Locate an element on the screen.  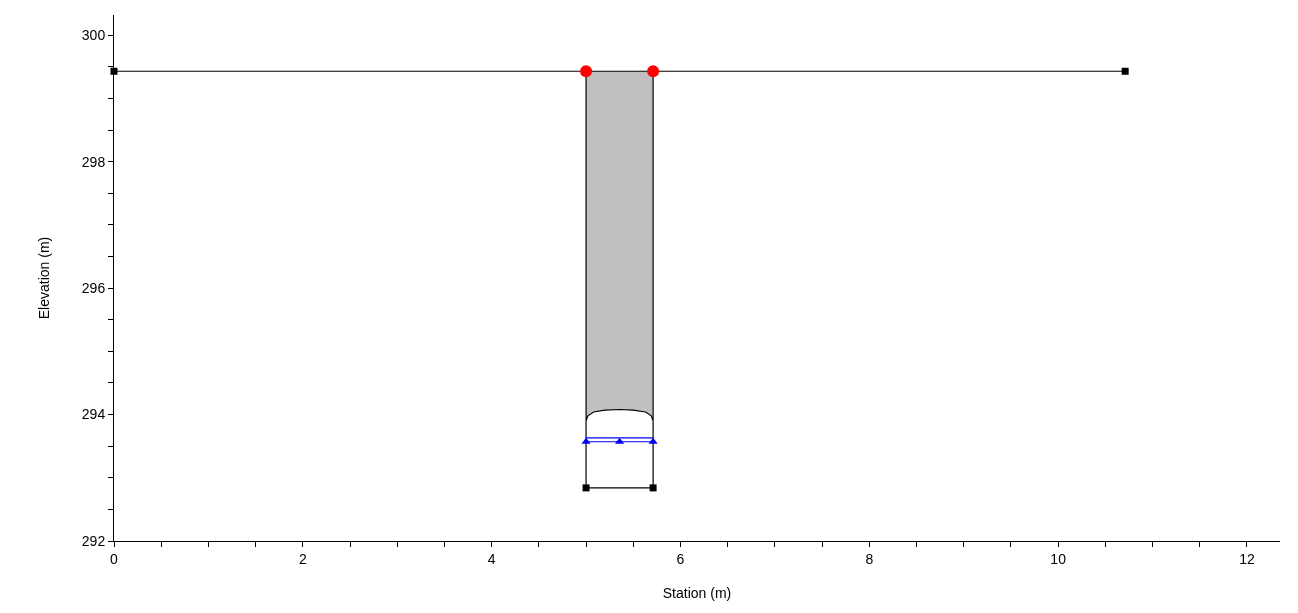
y-tick-label: 294 is located at coordinates (93, 414).